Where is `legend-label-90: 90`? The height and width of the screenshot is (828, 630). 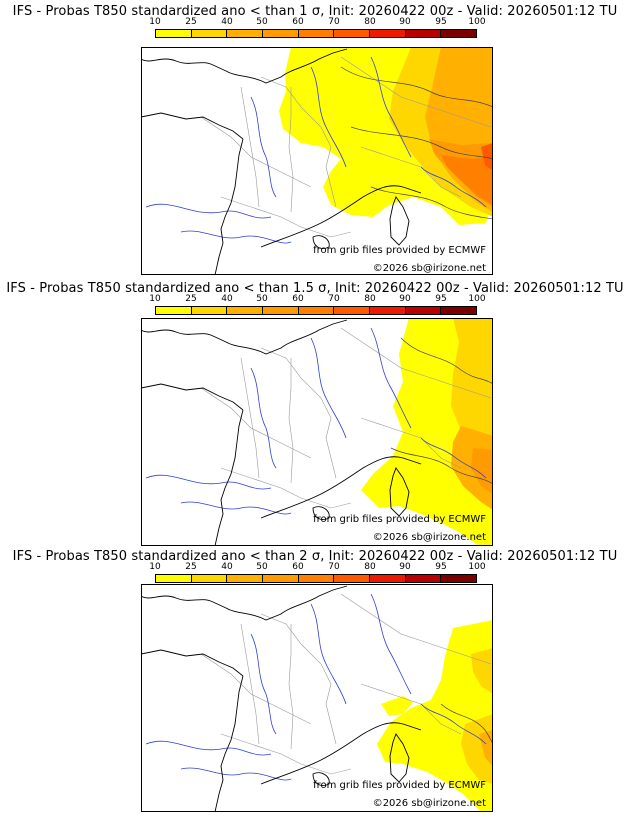
legend-label-90: 90 is located at coordinates (405, 567).